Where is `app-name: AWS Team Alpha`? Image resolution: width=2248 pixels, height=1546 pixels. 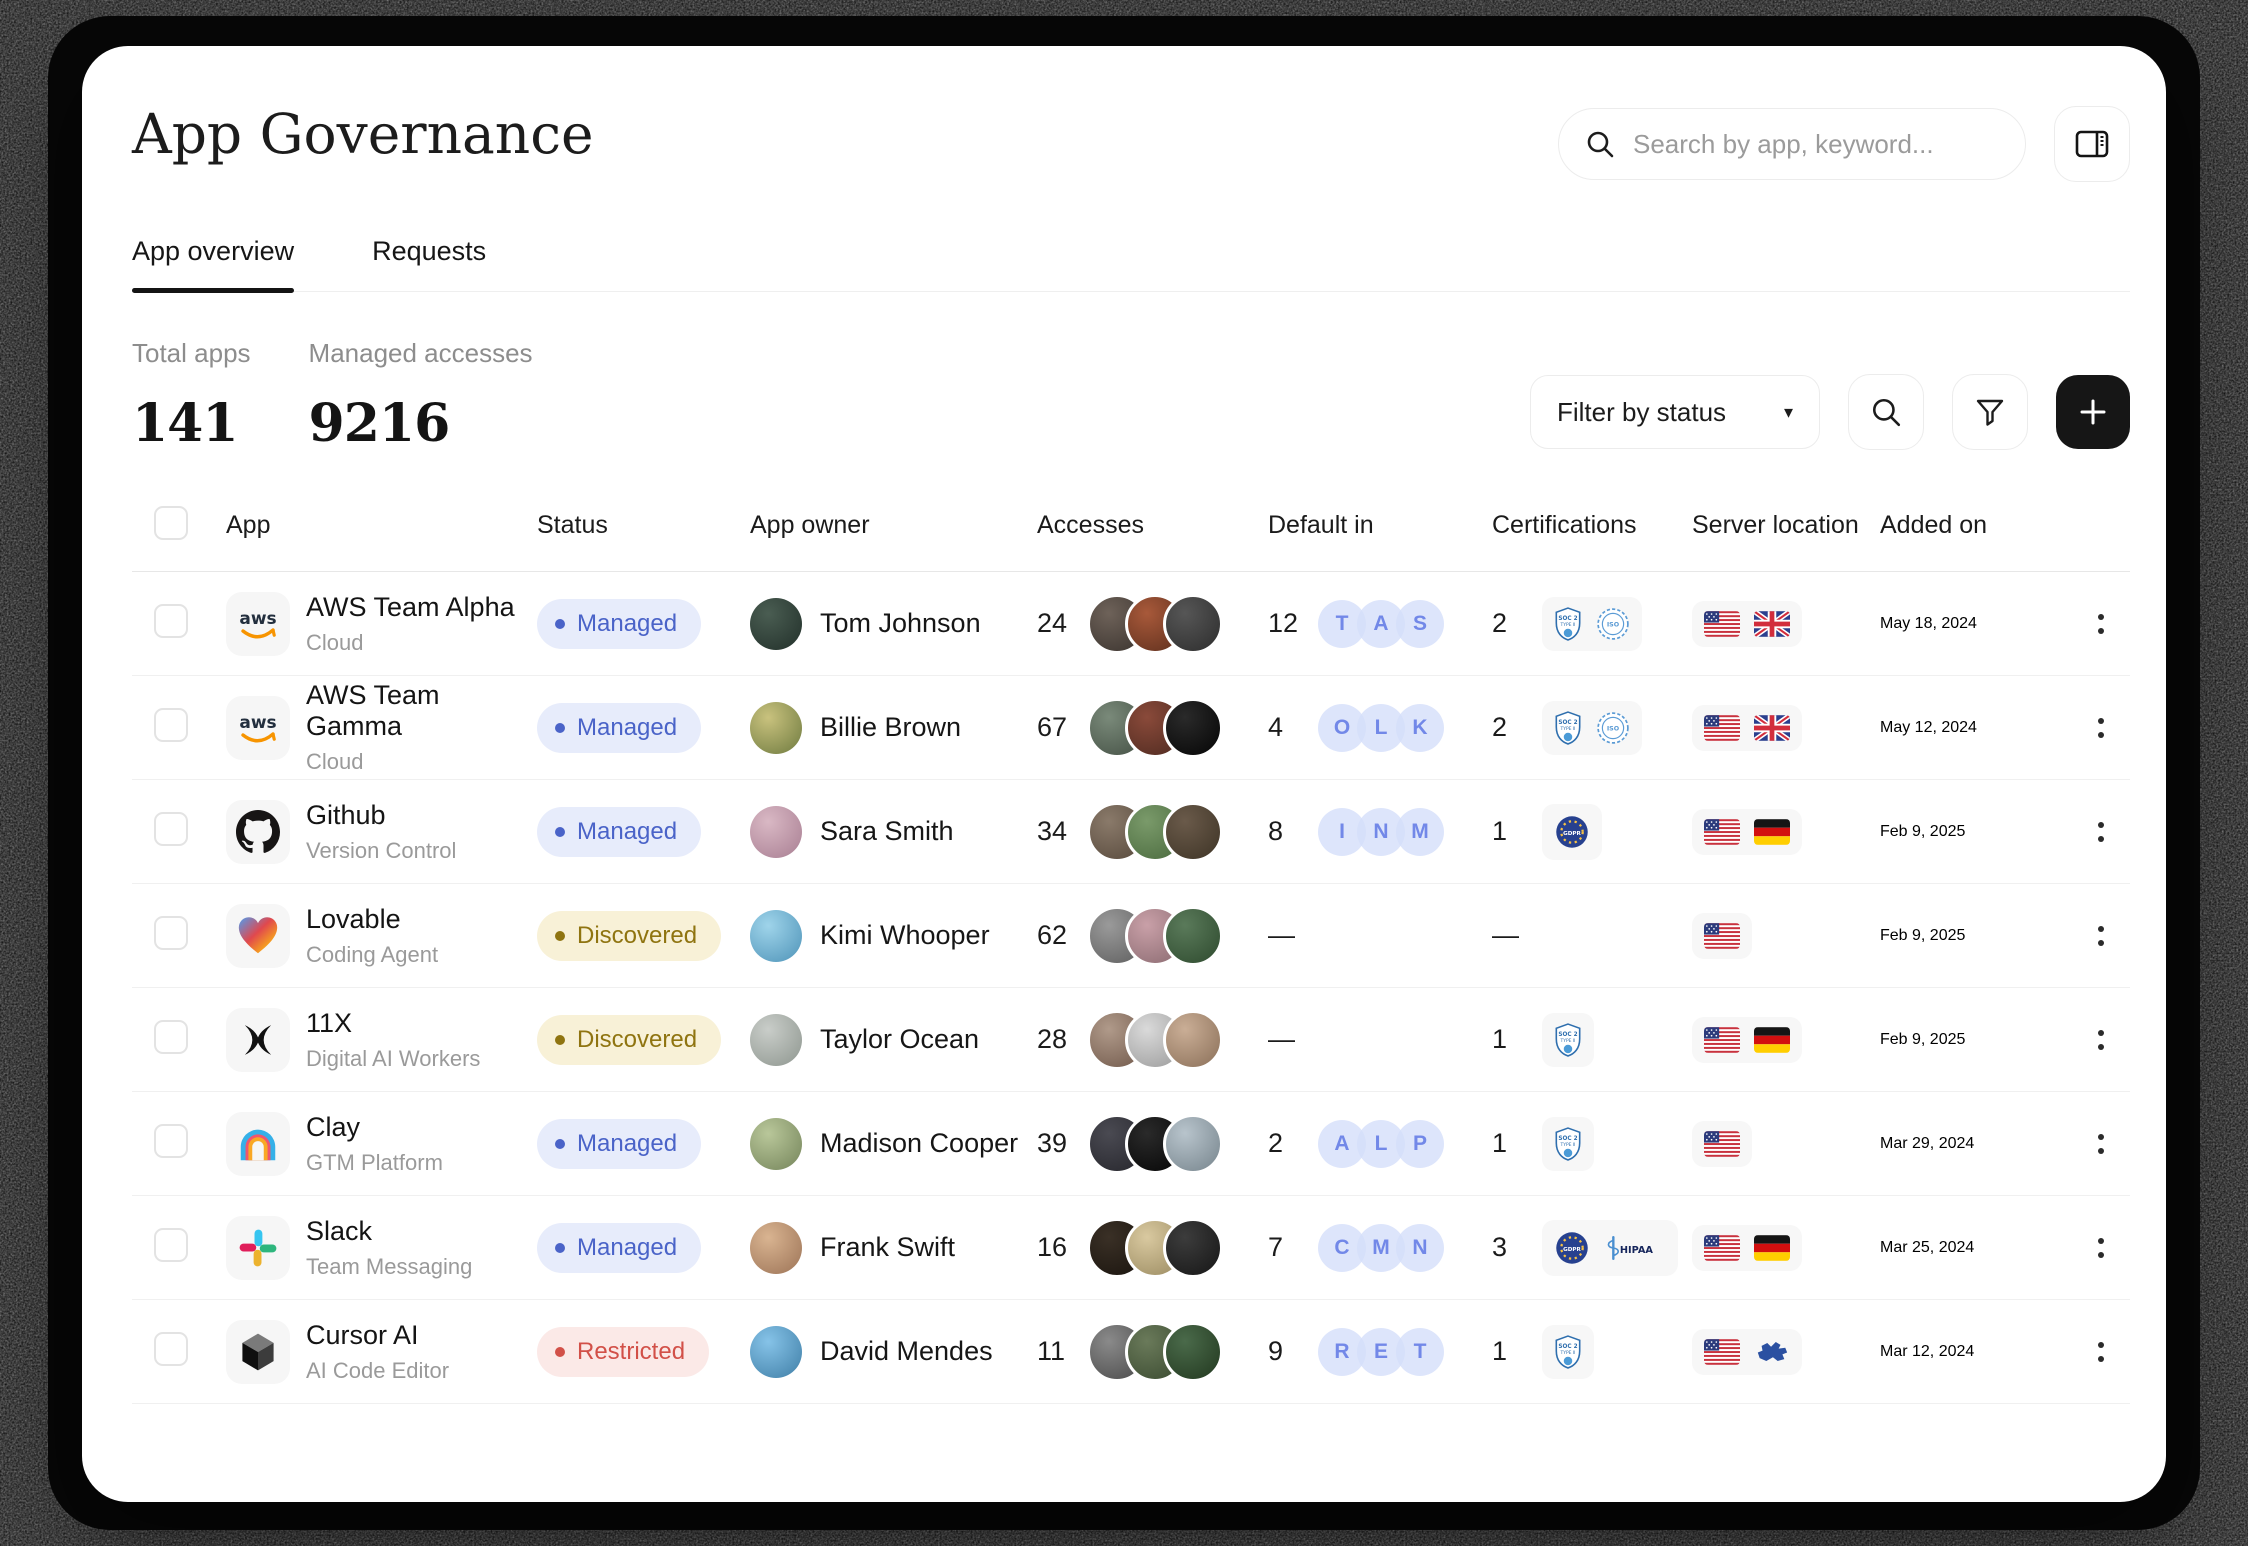
app-name: AWS Team Alpha is located at coordinates (410, 606).